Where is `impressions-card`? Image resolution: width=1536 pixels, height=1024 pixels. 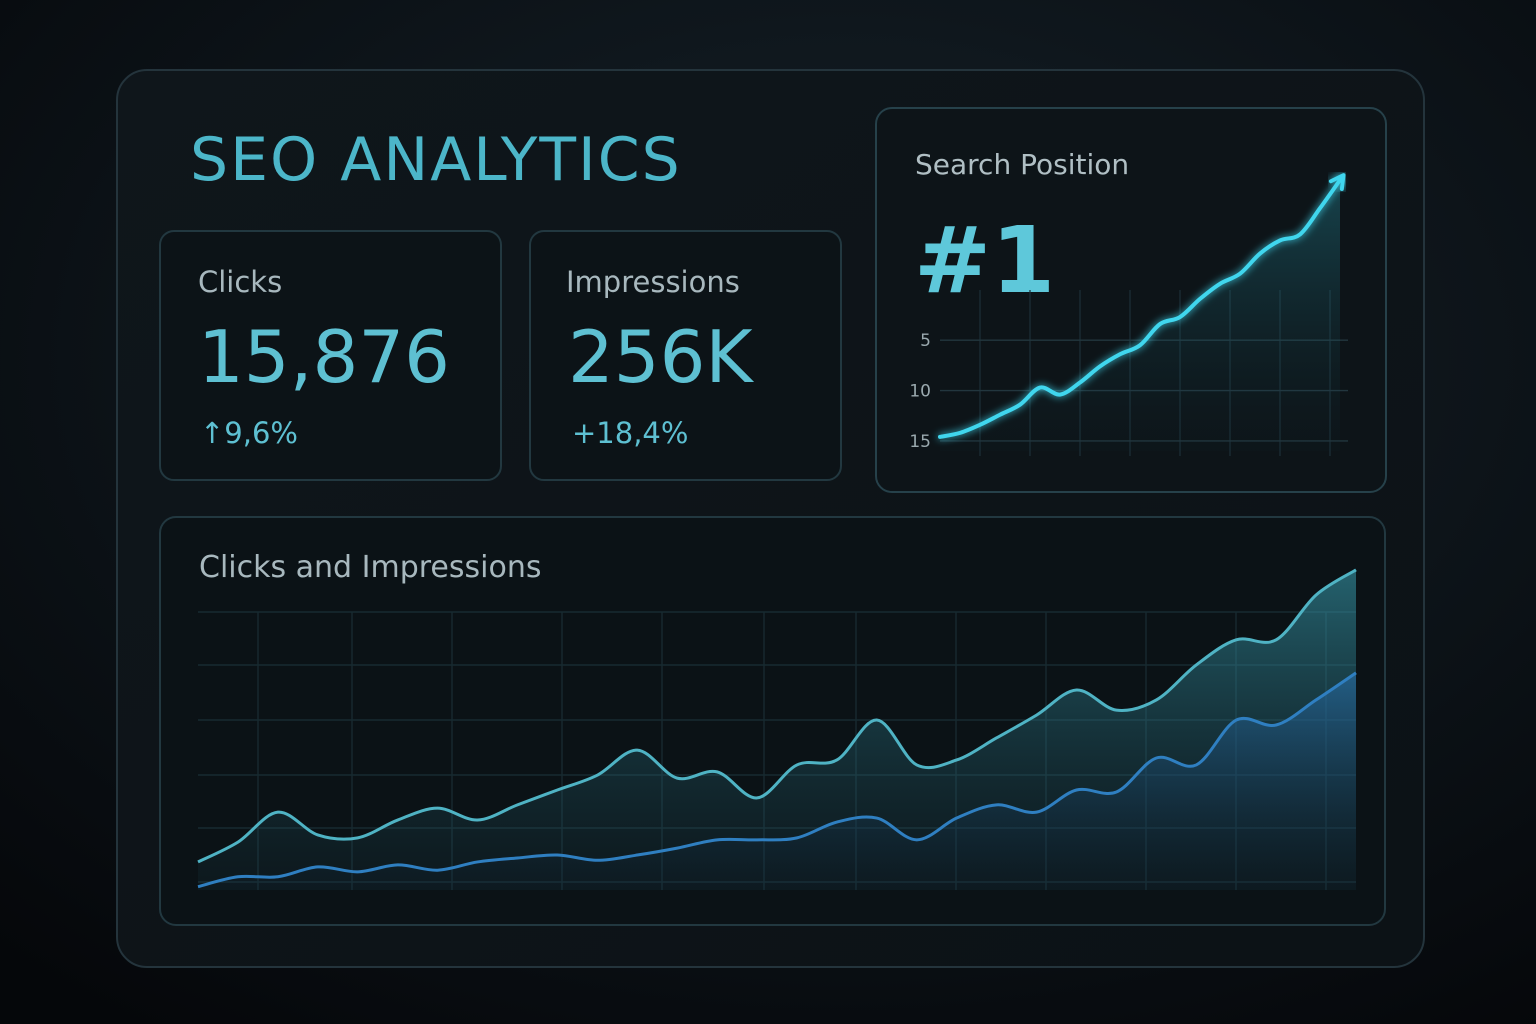
impressions-card is located at coordinates (685, 355).